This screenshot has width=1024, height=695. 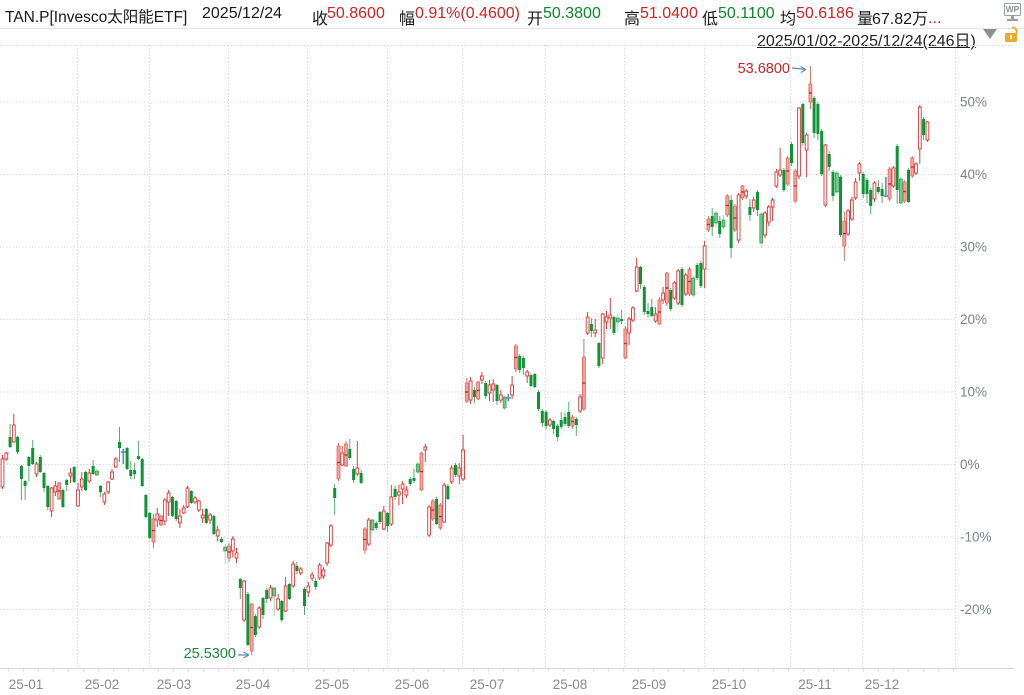 What do you see at coordinates (976, 609) in the screenshot?
I see `svg-text: -20%` at bounding box center [976, 609].